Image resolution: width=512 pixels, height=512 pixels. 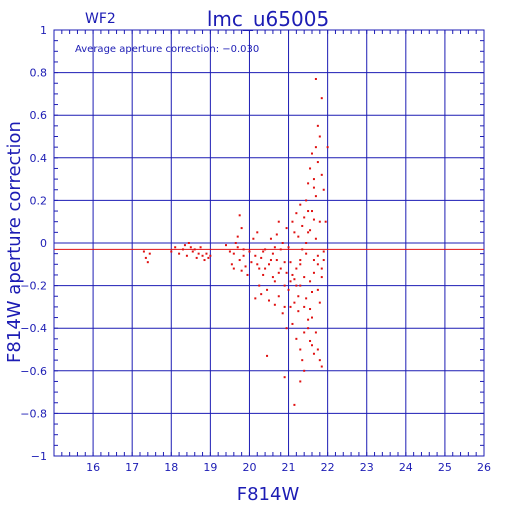 What do you see at coordinates (249, 467) in the screenshot?
I see `x-tick-label: 20` at bounding box center [249, 467].